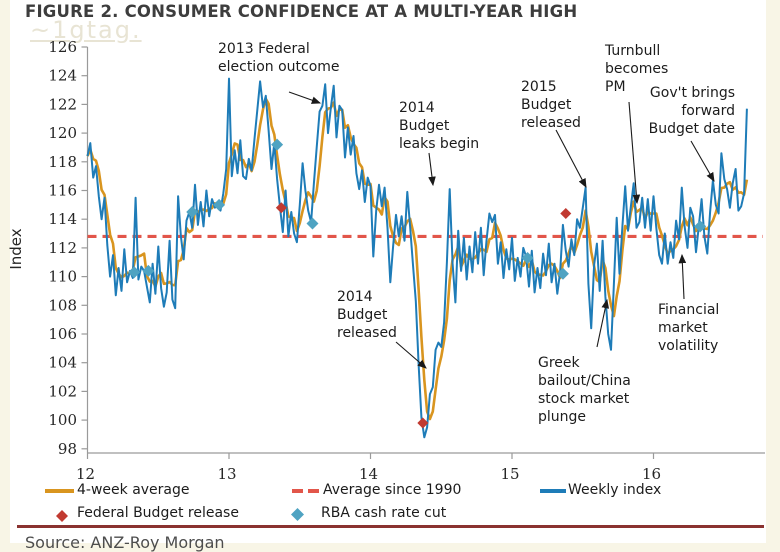 The height and width of the screenshot is (552, 780). Describe the element at coordinates (62, 420) in the screenshot. I see `y-tick-label: 100` at that location.